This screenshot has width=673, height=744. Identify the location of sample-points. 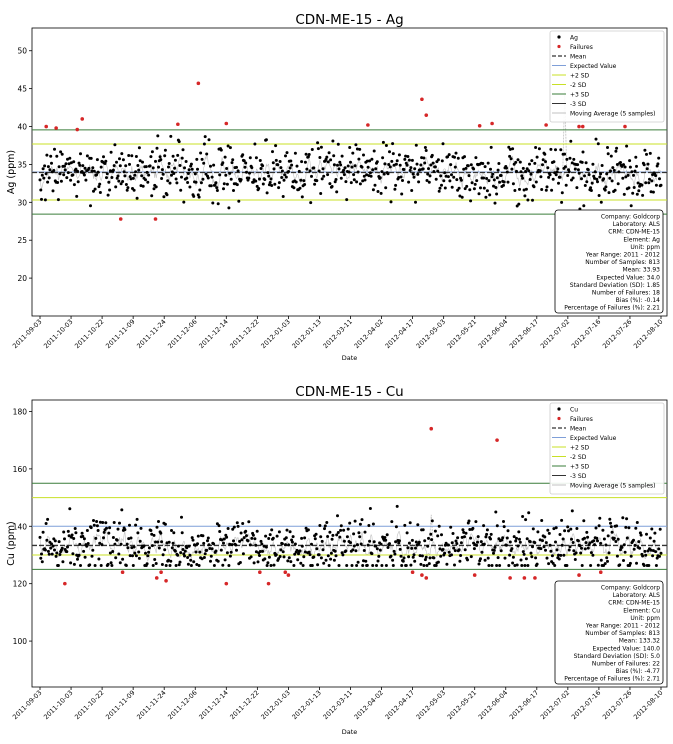
(350, 535).